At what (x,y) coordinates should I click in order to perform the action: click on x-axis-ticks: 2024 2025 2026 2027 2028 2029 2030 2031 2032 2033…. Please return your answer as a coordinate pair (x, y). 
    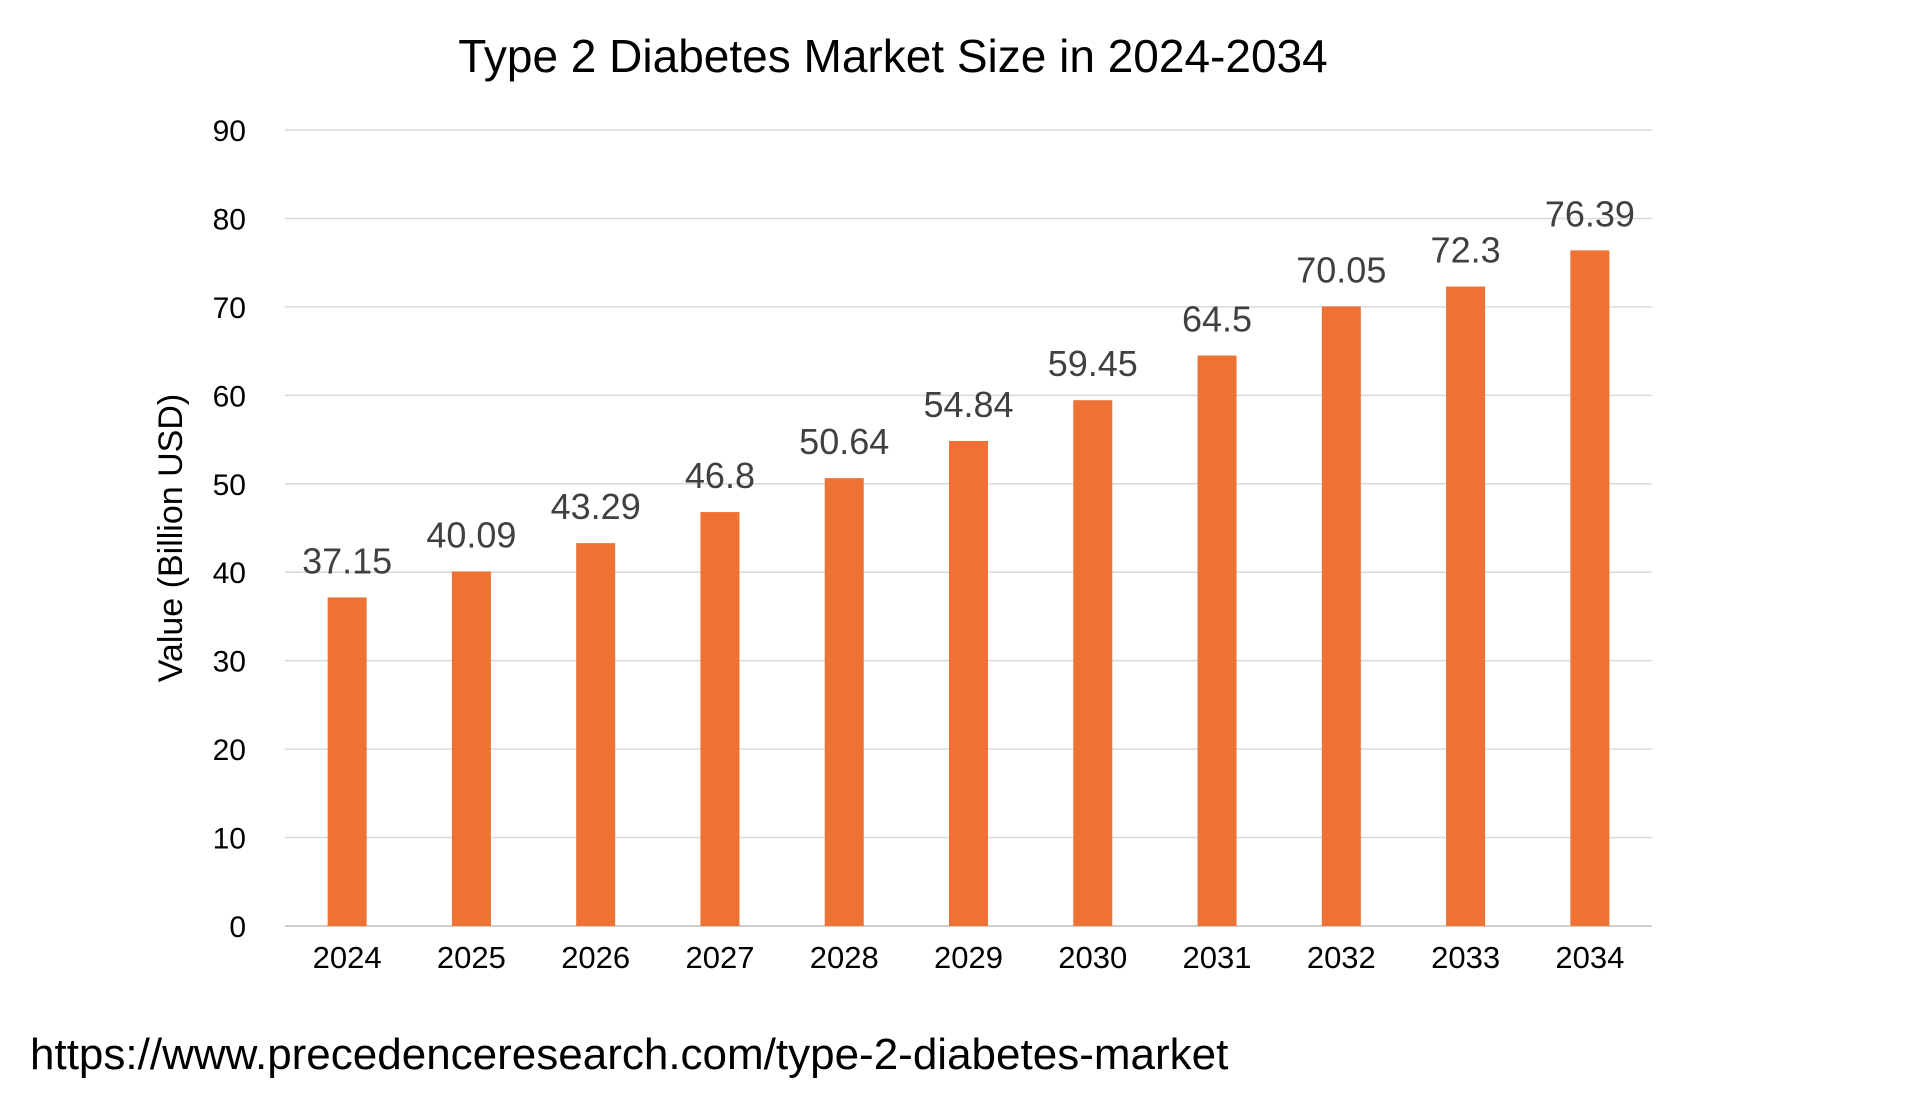
    Looking at the image, I should click on (969, 957).